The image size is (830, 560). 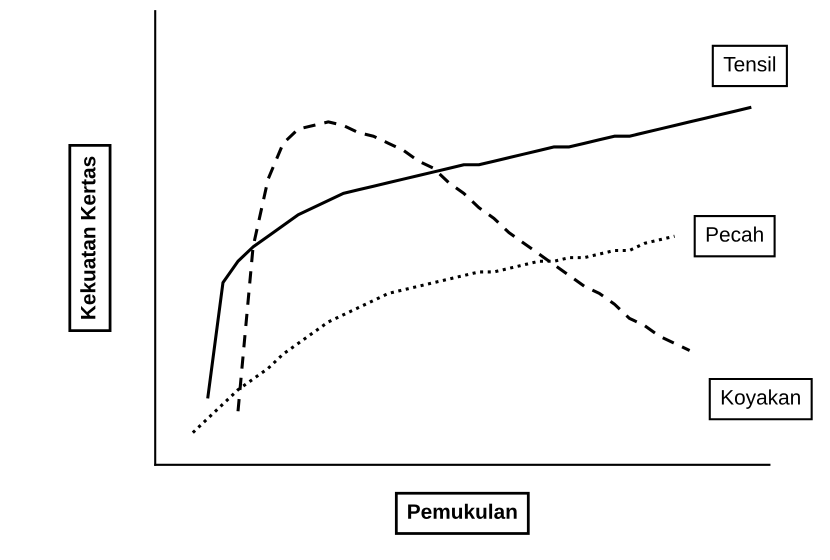 What do you see at coordinates (761, 399) in the screenshot?
I see `text: Koyakan` at bounding box center [761, 399].